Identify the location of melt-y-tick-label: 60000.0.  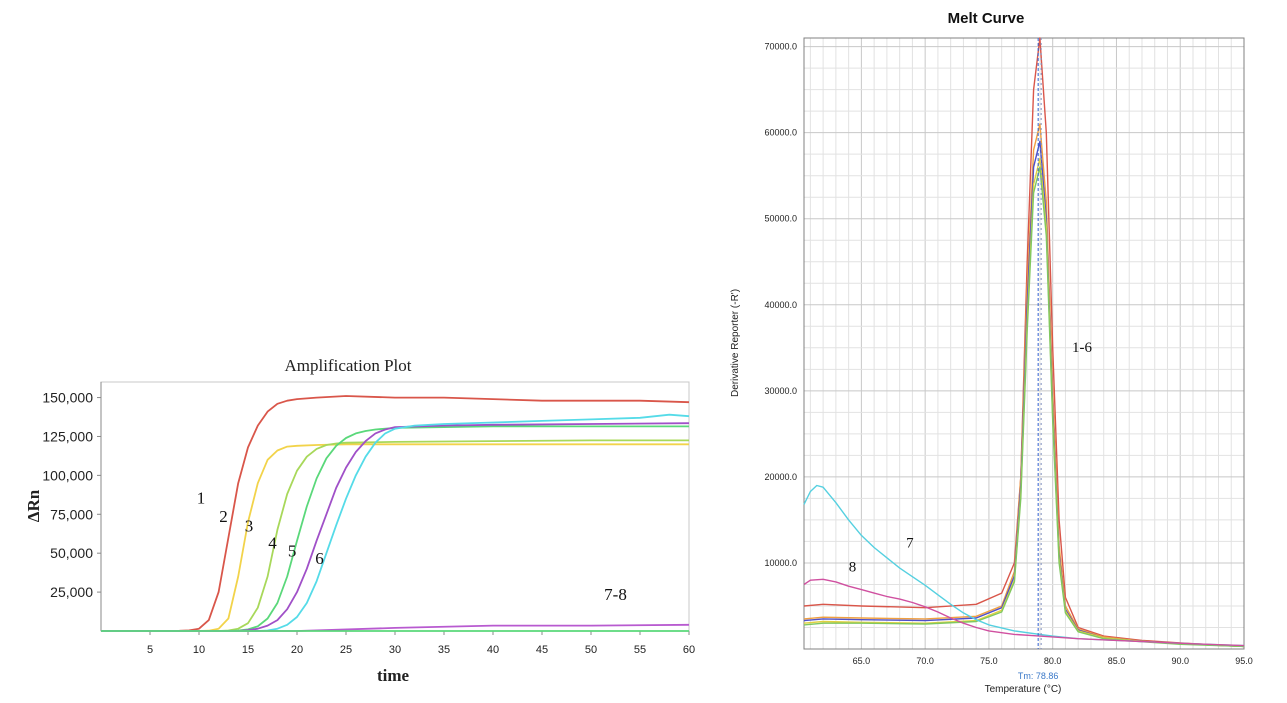
(780, 133).